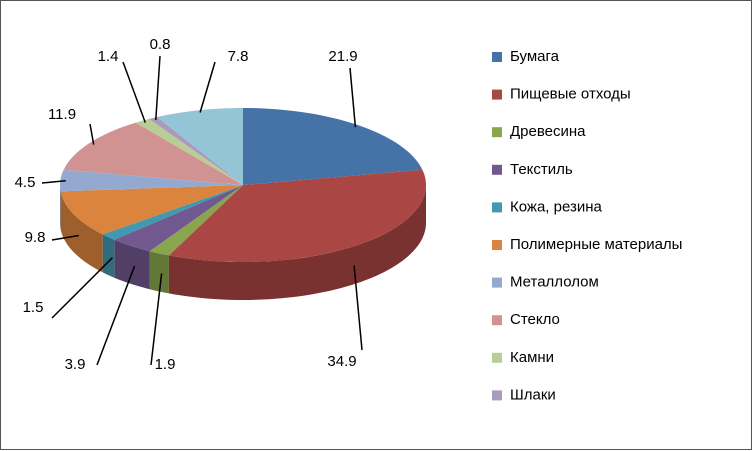 This screenshot has height=451, width=753. I want to click on data-label: 7.8, so click(238, 56).